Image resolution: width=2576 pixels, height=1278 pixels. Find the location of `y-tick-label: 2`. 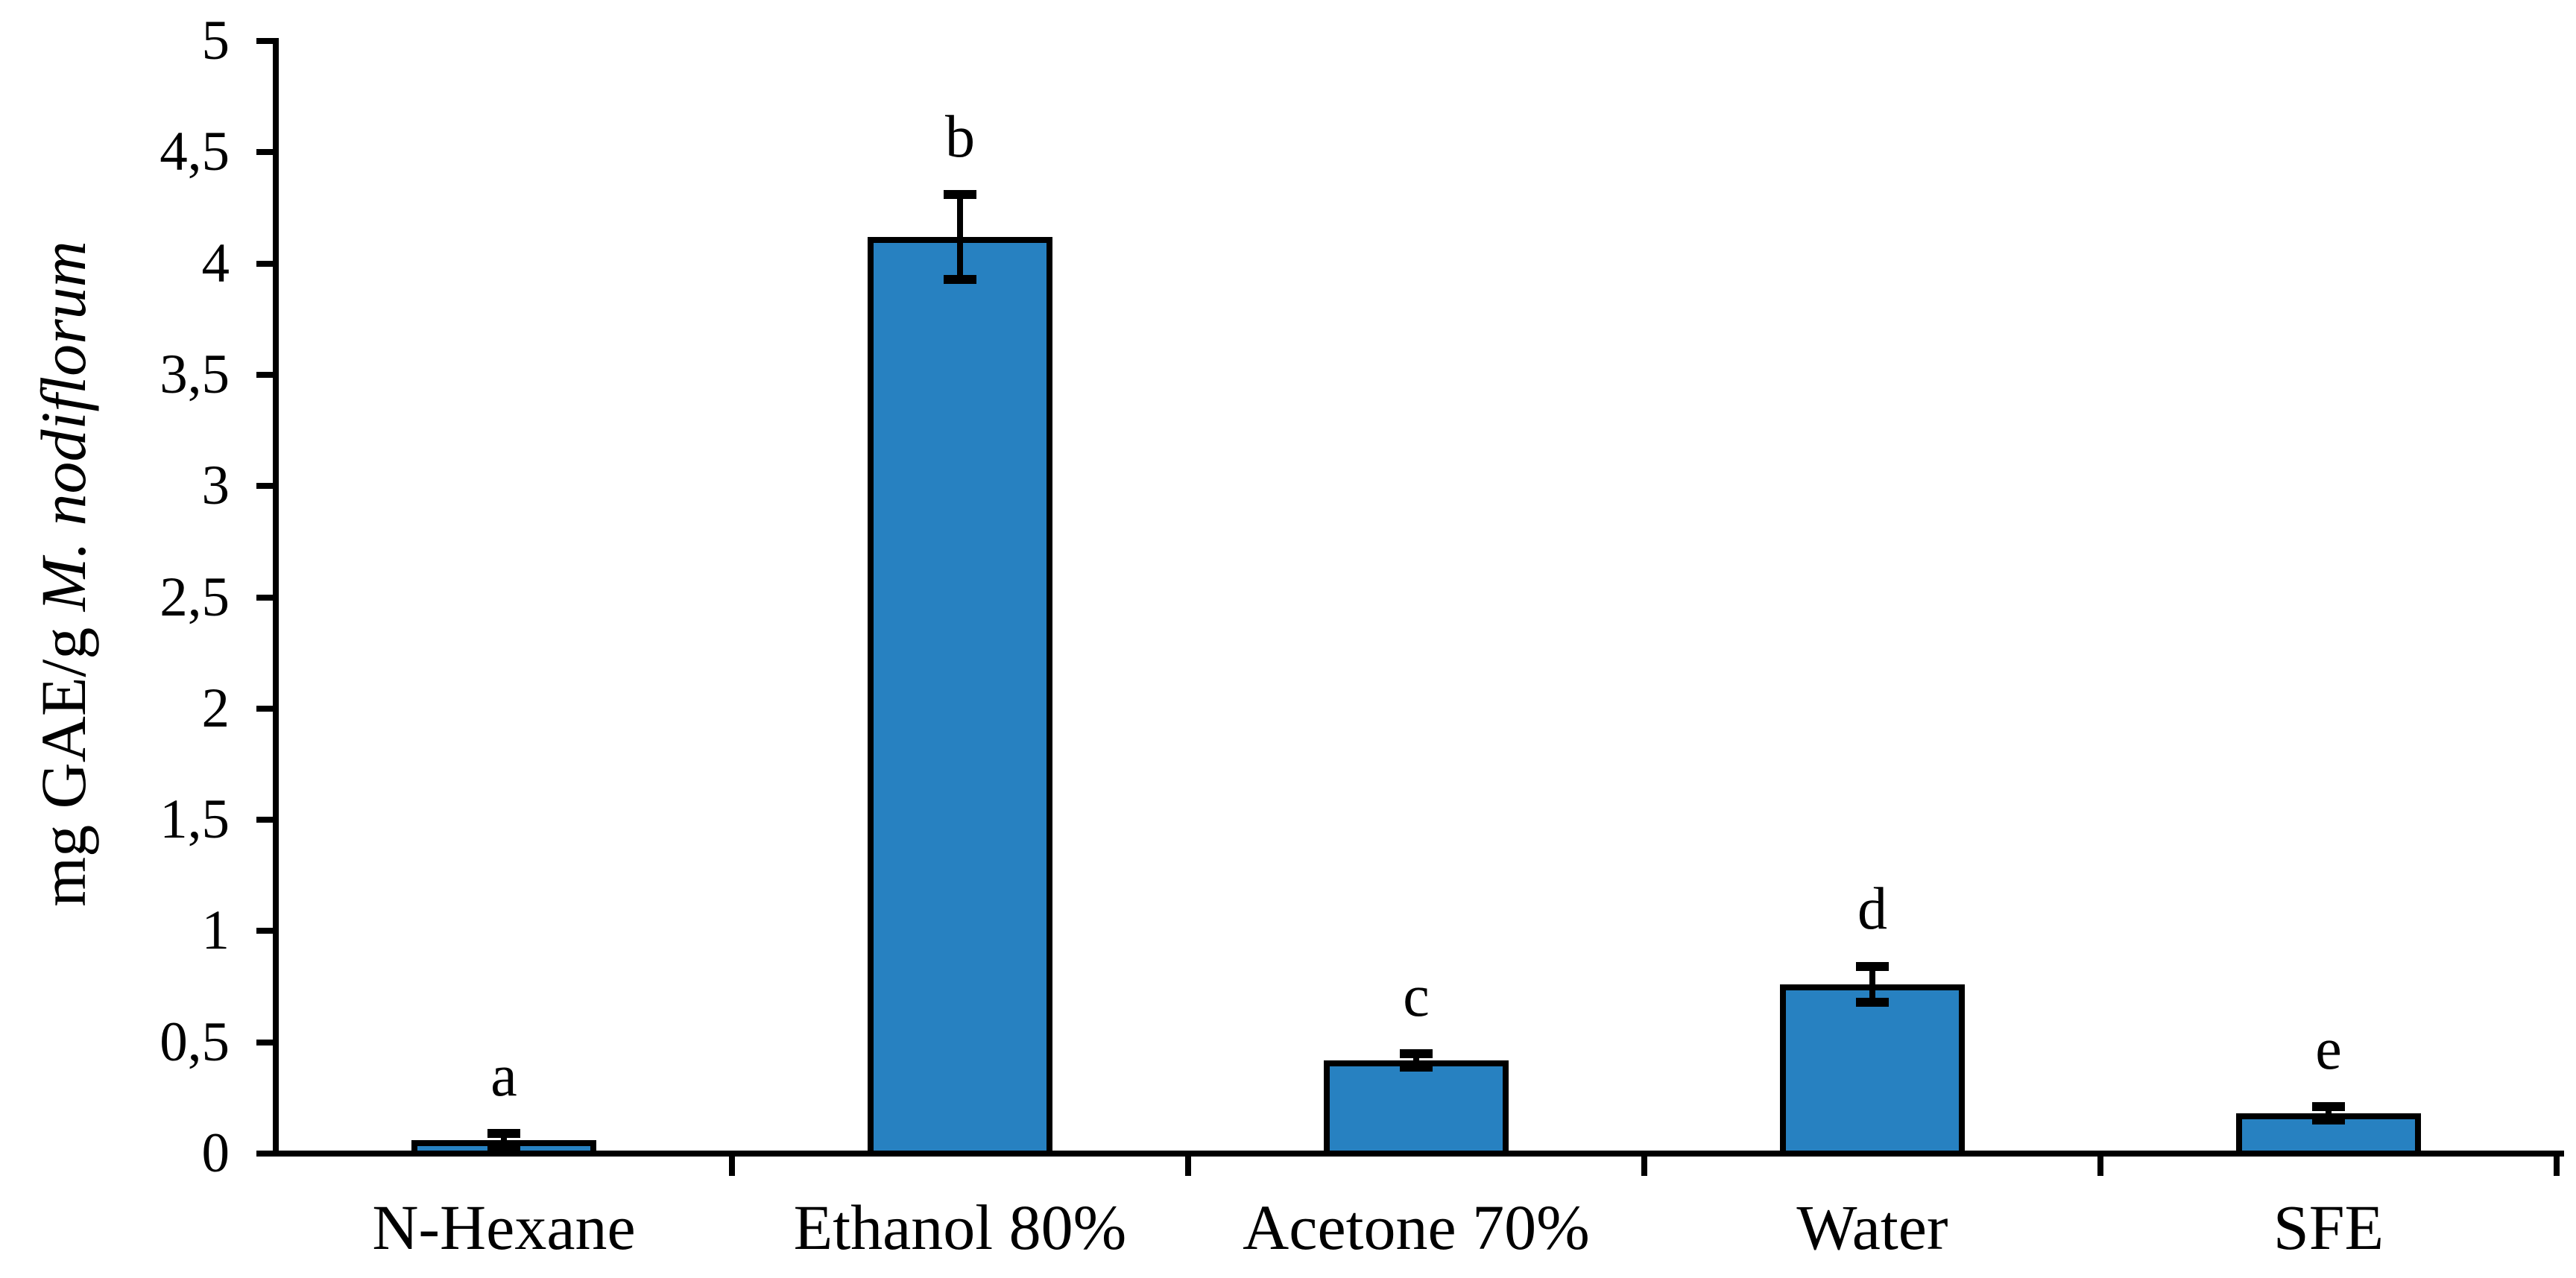

y-tick-label: 2 is located at coordinates (215, 708).